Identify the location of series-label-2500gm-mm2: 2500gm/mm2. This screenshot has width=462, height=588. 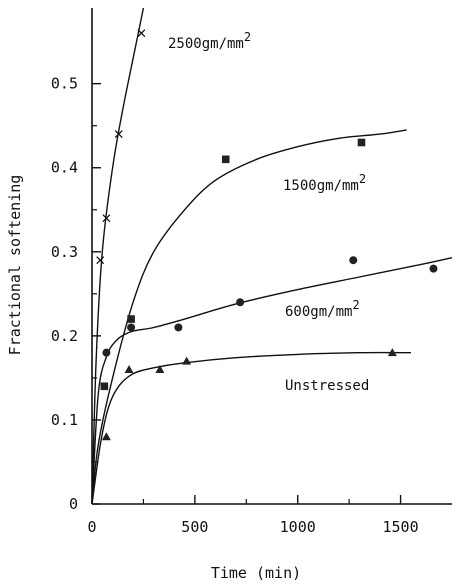
(209, 41).